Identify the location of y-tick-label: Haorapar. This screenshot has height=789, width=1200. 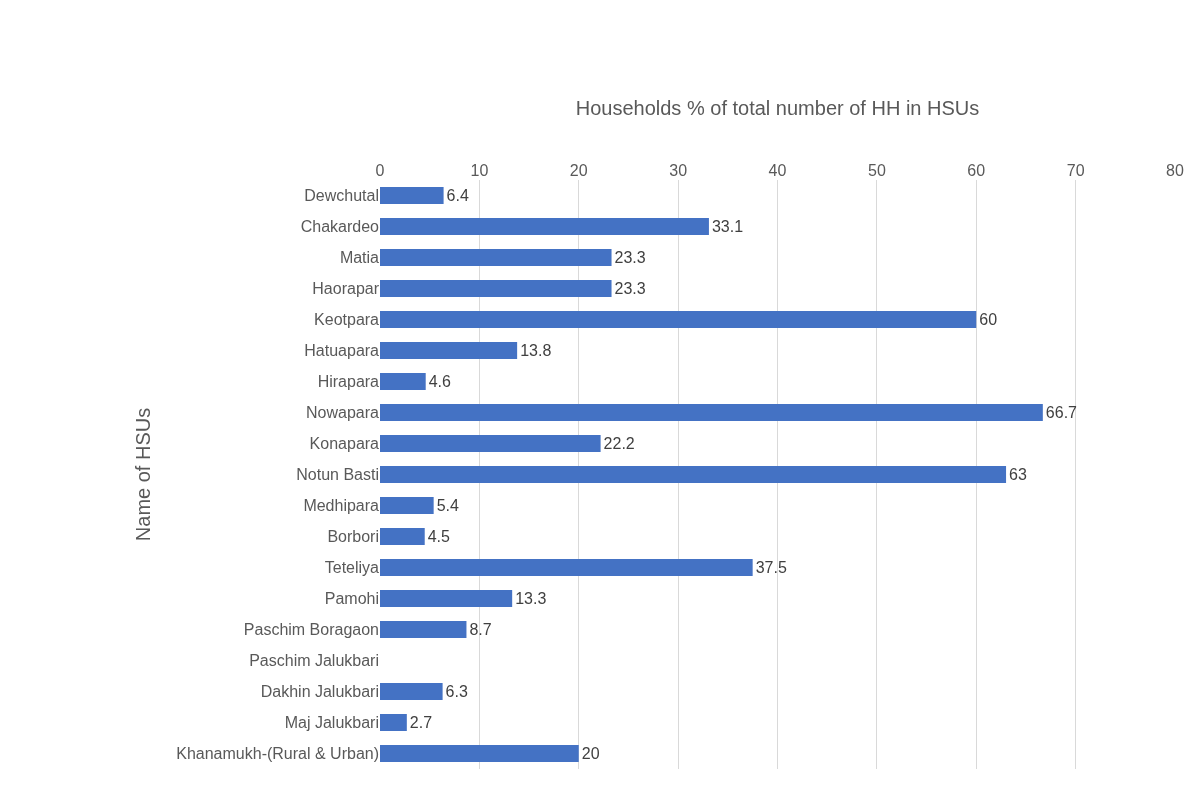
(346, 289).